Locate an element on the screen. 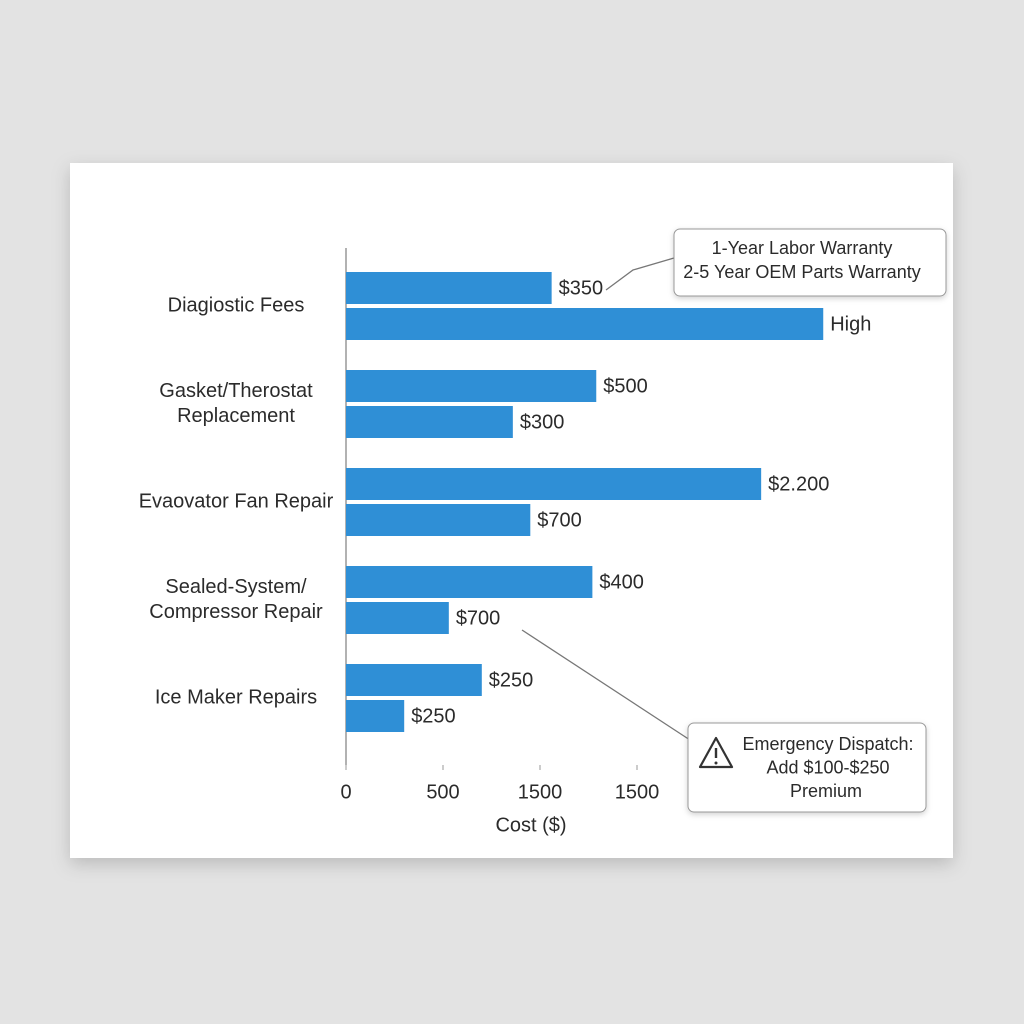 Image resolution: width=1024 pixels, height=1024 pixels. category-label: Compressor Repair is located at coordinates (236, 612).